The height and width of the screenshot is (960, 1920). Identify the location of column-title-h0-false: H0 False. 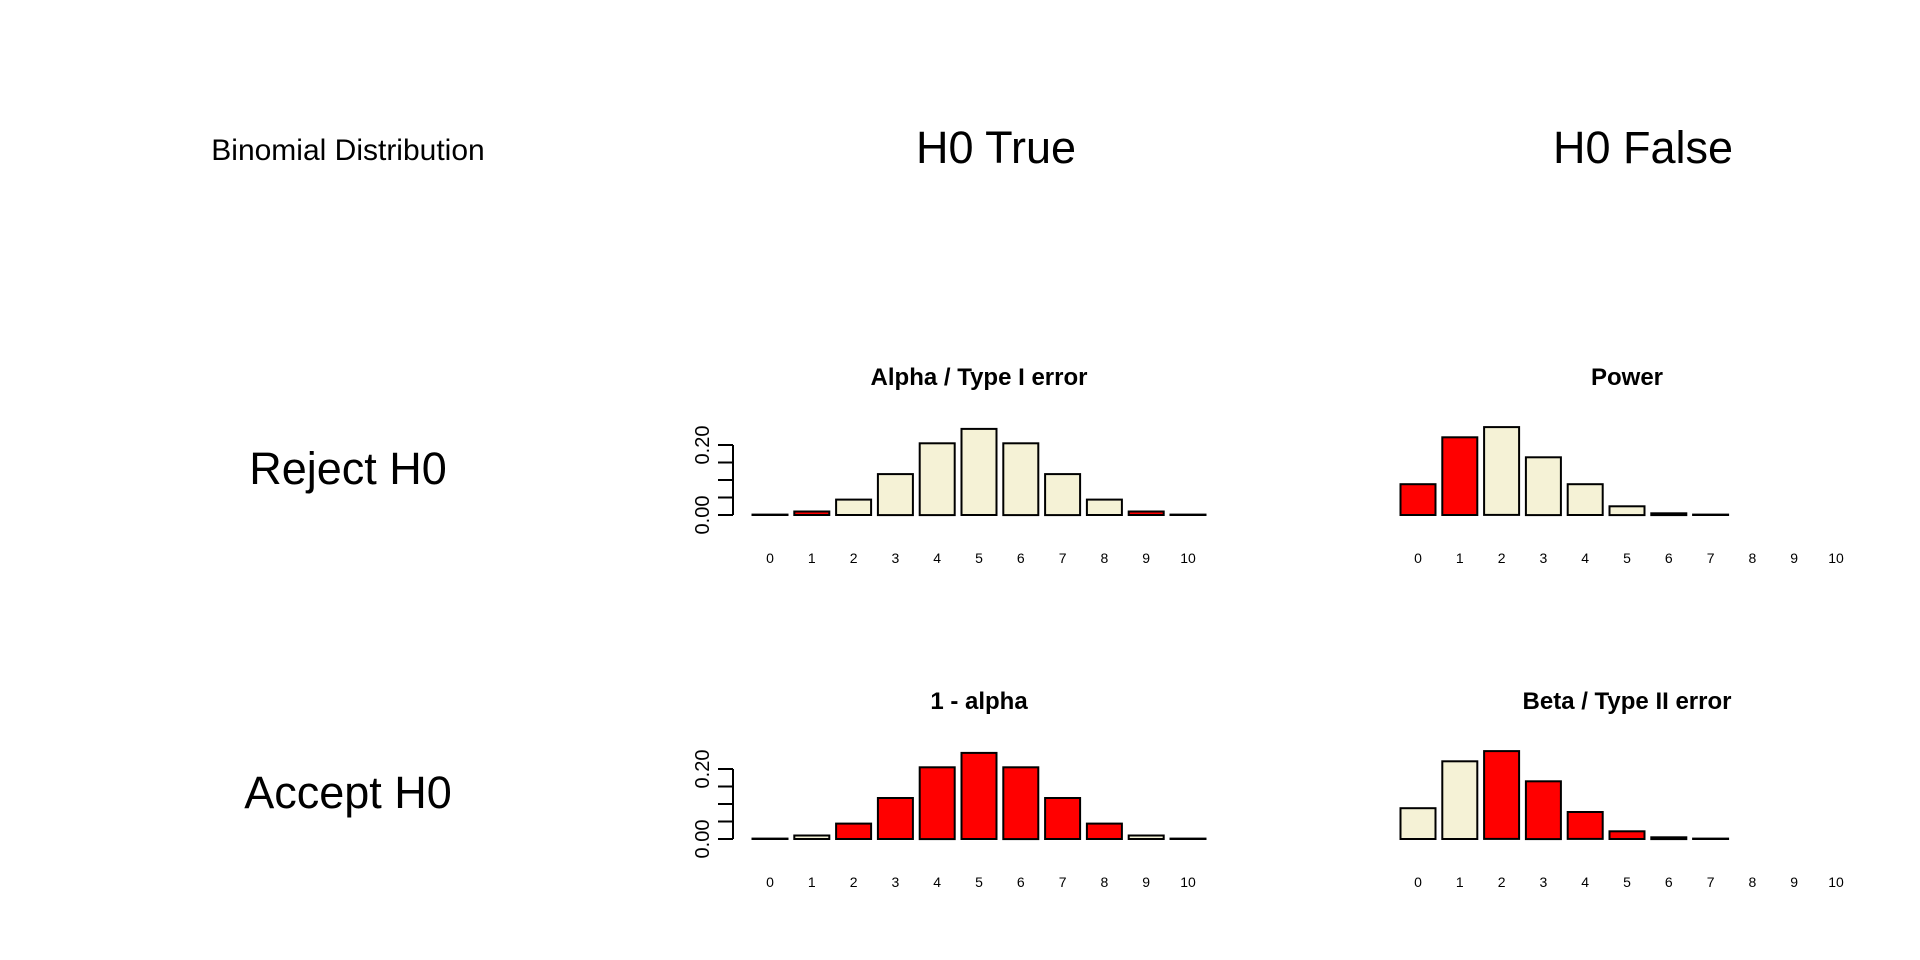
(1643, 147).